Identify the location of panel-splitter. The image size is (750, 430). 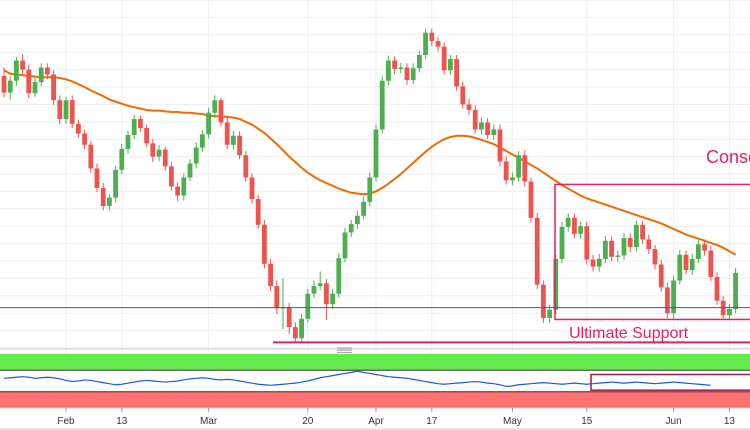
(375, 350).